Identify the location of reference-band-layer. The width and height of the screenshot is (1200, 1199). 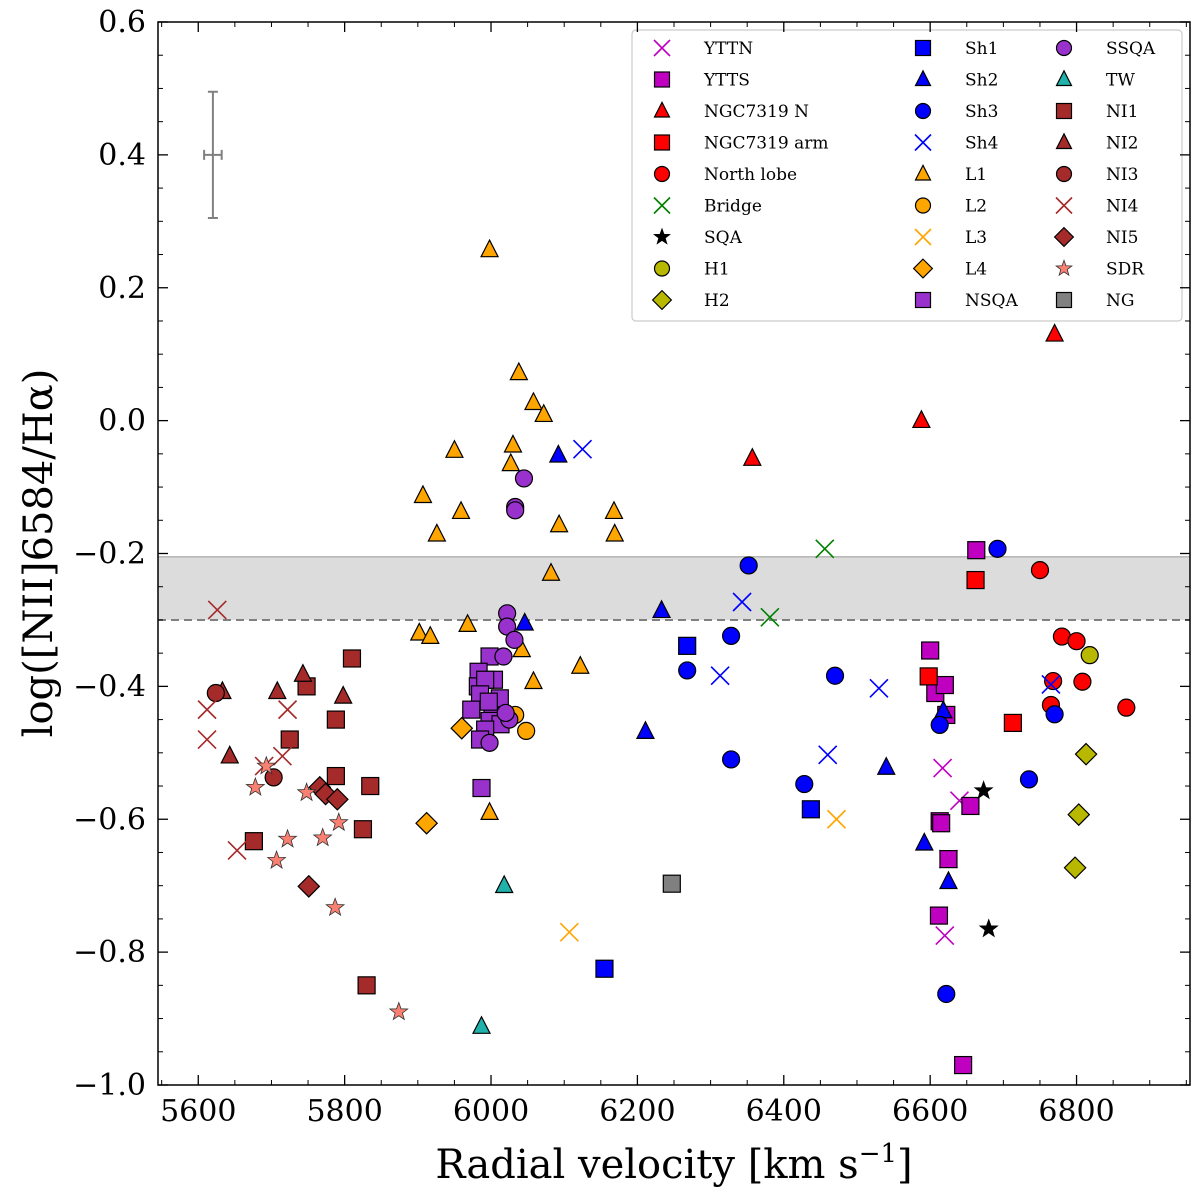
(674, 588).